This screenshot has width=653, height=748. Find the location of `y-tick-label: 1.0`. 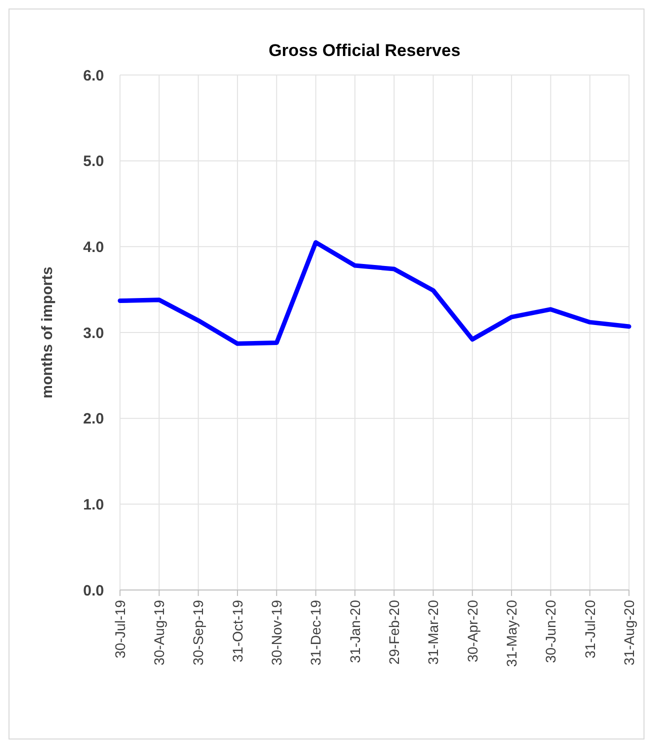

y-tick-label: 1.0 is located at coordinates (93, 505).